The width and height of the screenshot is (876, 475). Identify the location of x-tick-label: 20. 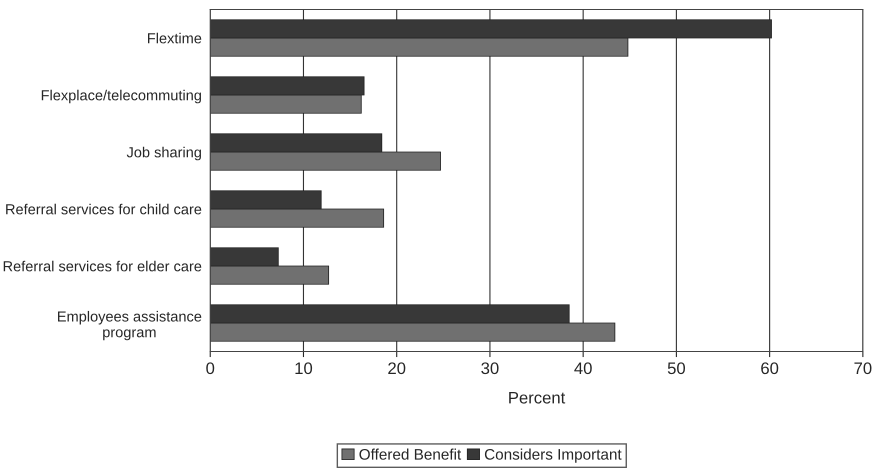
(397, 368).